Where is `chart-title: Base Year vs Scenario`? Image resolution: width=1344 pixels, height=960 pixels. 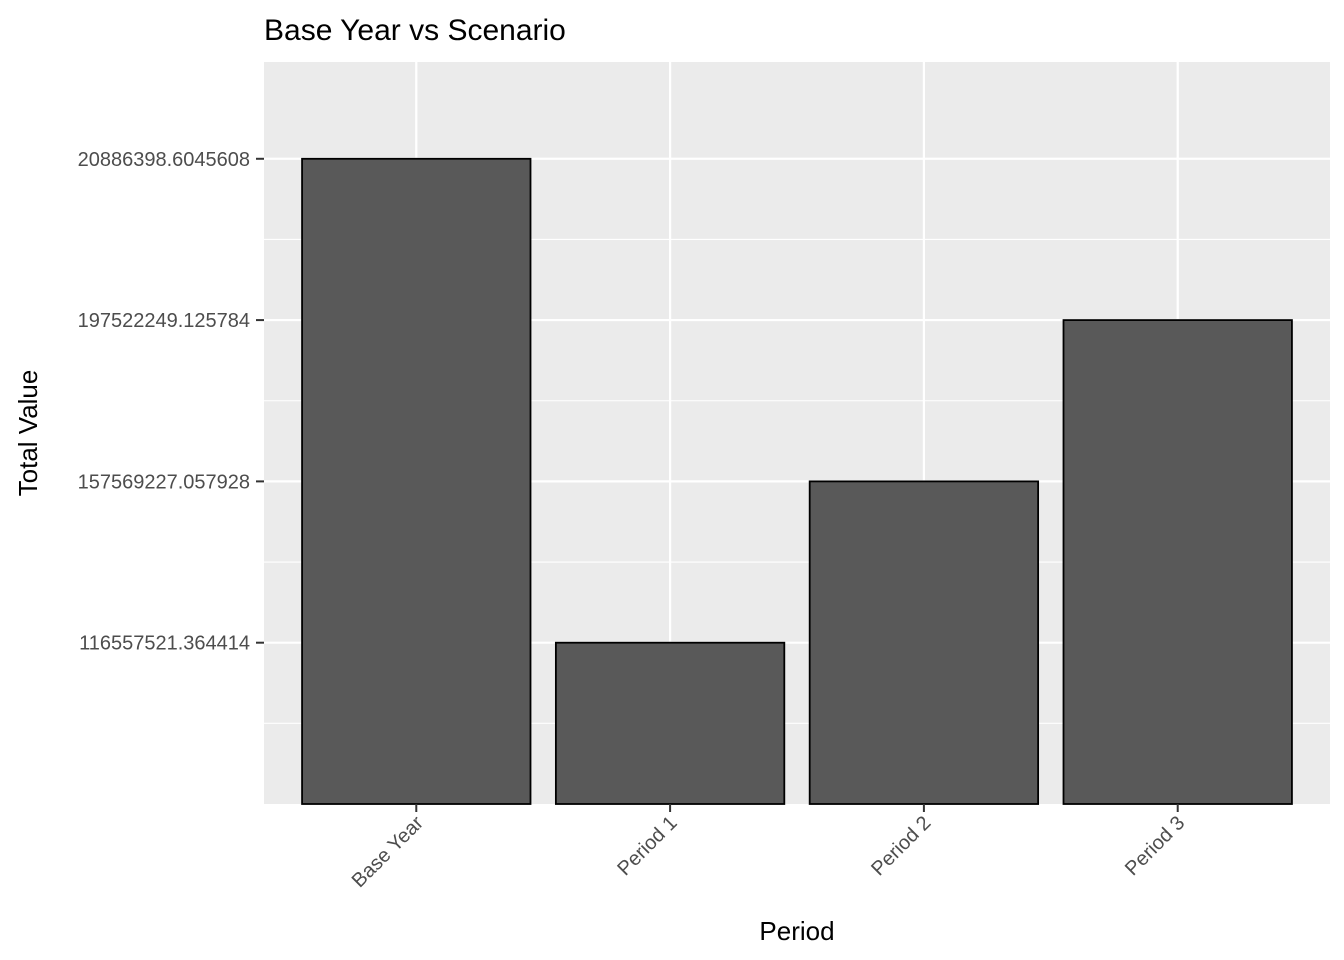
chart-title: Base Year vs Scenario is located at coordinates (415, 30).